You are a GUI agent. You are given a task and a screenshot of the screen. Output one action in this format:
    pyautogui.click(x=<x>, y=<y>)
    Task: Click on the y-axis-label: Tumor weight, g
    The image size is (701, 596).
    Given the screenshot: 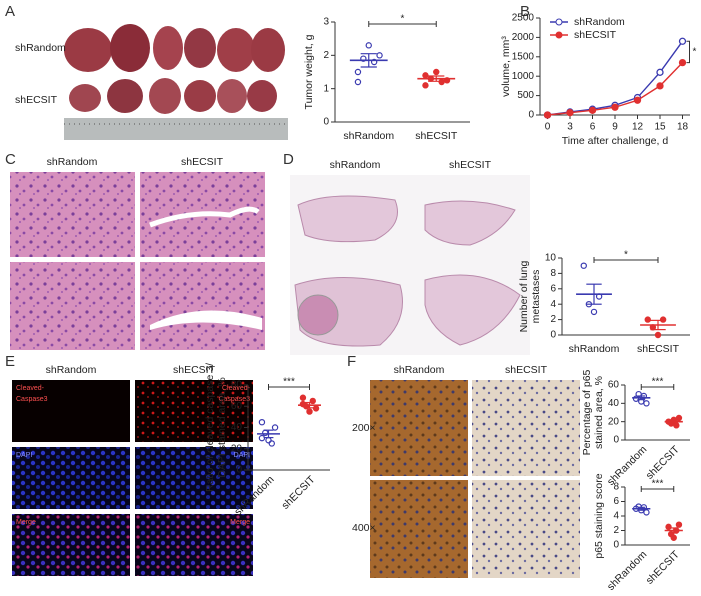 What is the action you would take?
    pyautogui.click(x=309, y=71)
    